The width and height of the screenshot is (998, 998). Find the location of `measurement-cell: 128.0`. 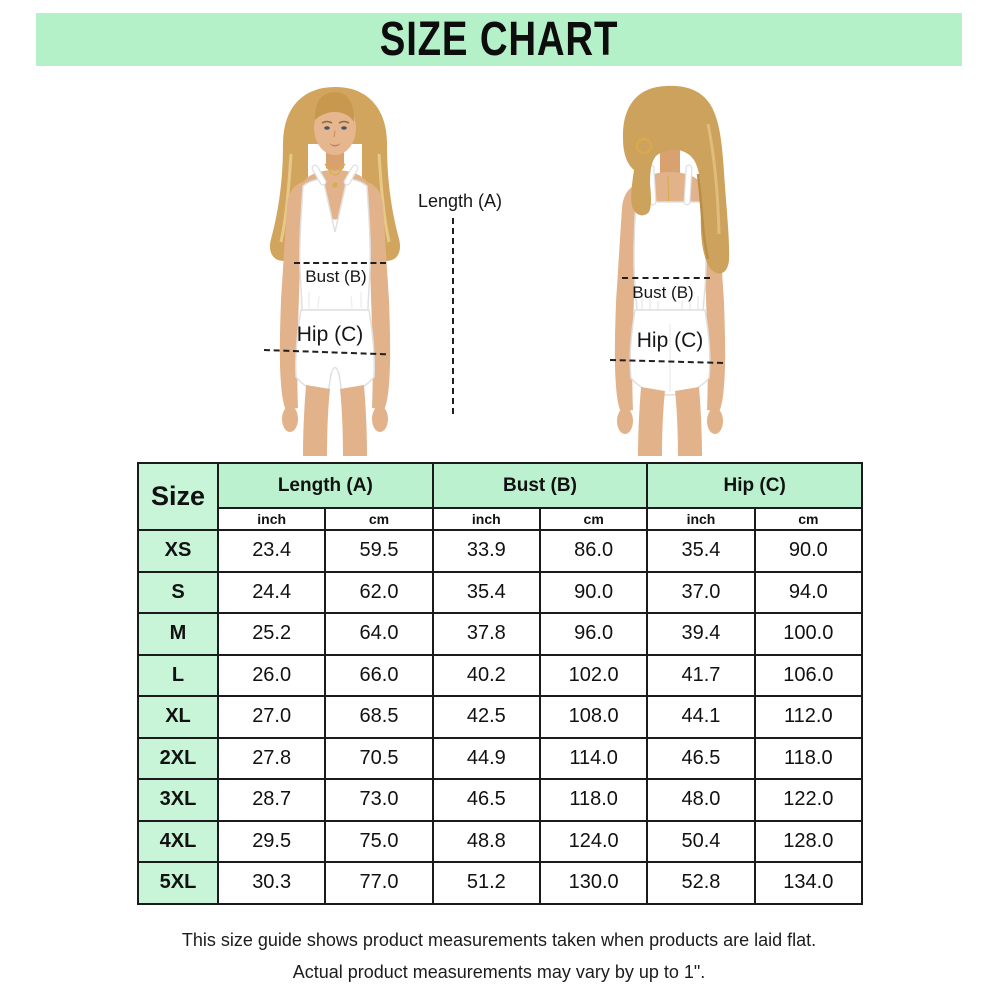

measurement-cell: 128.0 is located at coordinates (808, 841).